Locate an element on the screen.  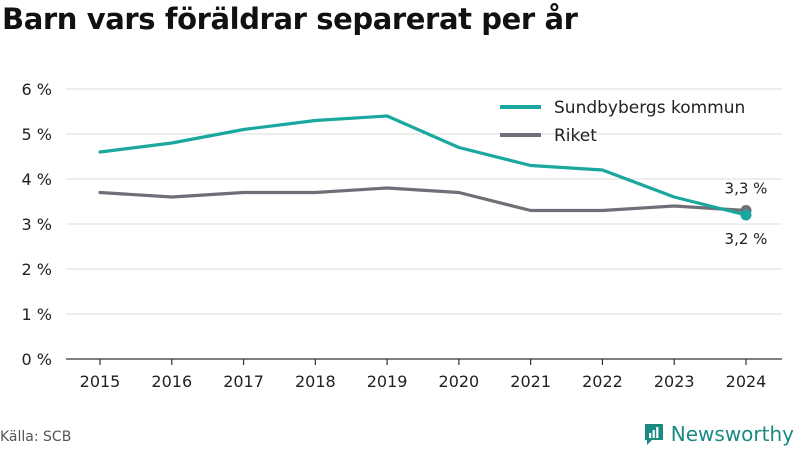
y-tick-label: 4 % is located at coordinates (37, 179).